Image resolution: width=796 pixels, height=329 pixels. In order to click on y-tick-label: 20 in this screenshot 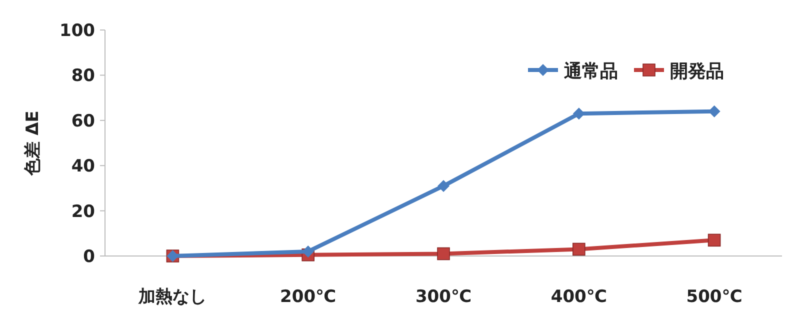, I will do `click(83, 212)`.